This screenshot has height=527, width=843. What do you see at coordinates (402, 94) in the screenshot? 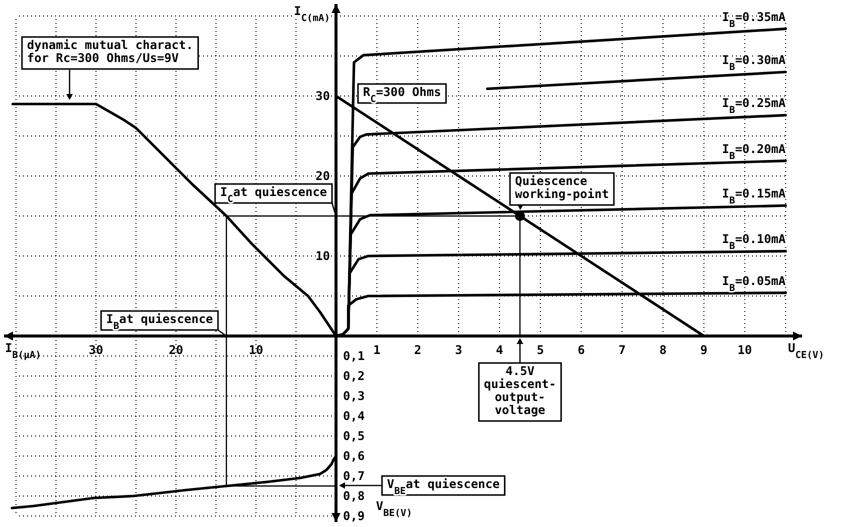
I see `series-label: R$_{C}$=300 Ohms` at bounding box center [402, 94].